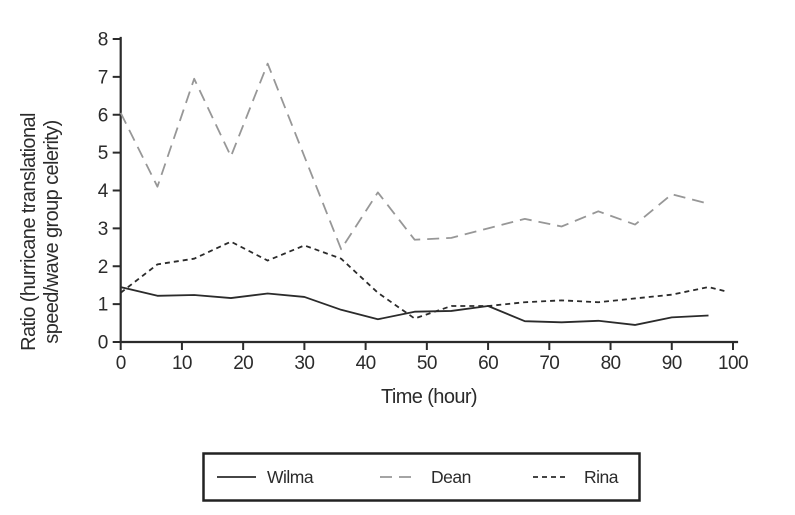 This screenshot has height=515, width=795. I want to click on y-tick-label: 5, so click(103, 153).